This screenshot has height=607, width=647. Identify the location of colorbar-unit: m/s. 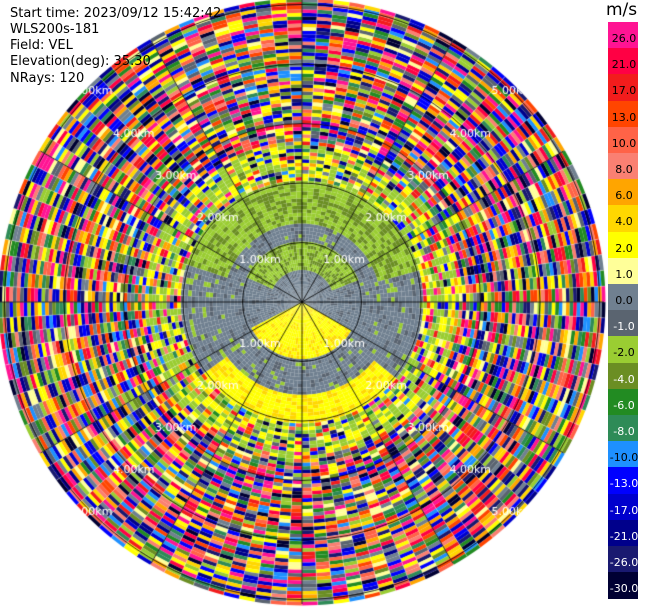
(622, 10).